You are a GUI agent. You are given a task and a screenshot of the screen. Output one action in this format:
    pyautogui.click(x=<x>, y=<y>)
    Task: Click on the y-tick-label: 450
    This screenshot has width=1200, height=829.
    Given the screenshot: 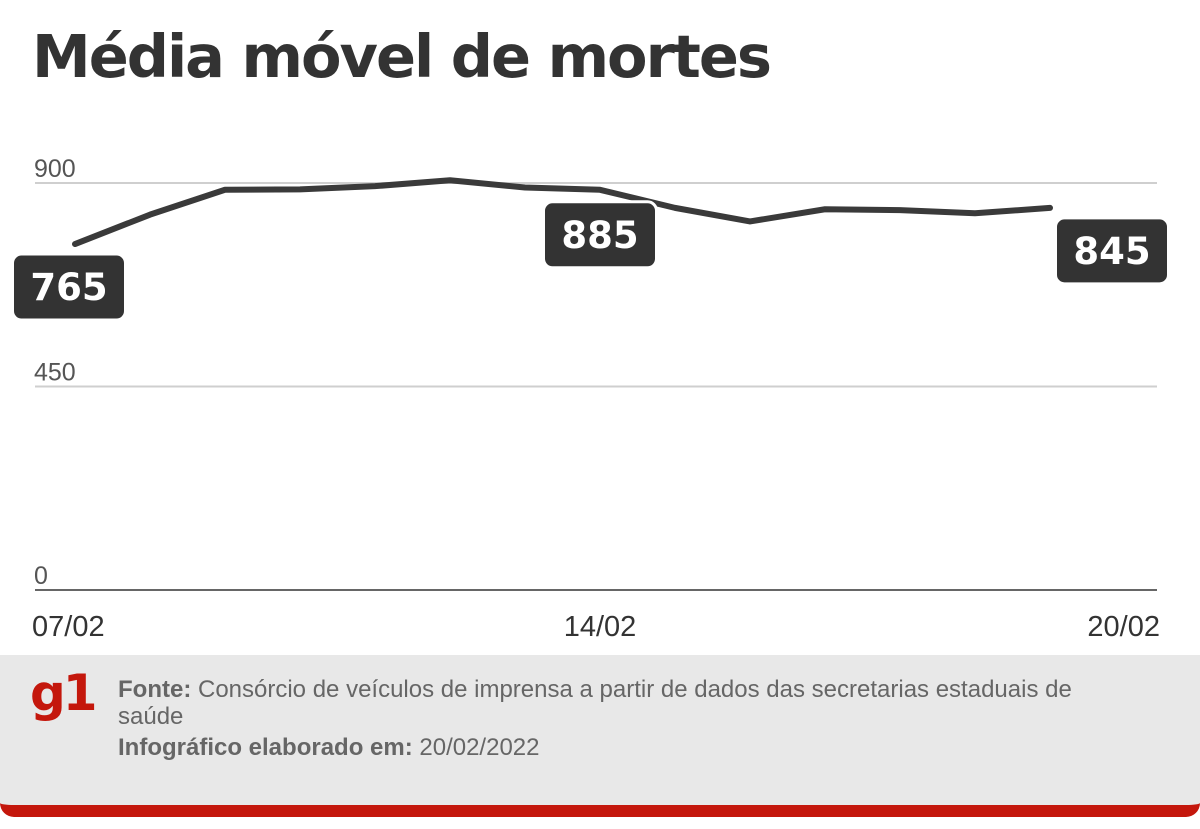 What is the action you would take?
    pyautogui.click(x=55, y=373)
    